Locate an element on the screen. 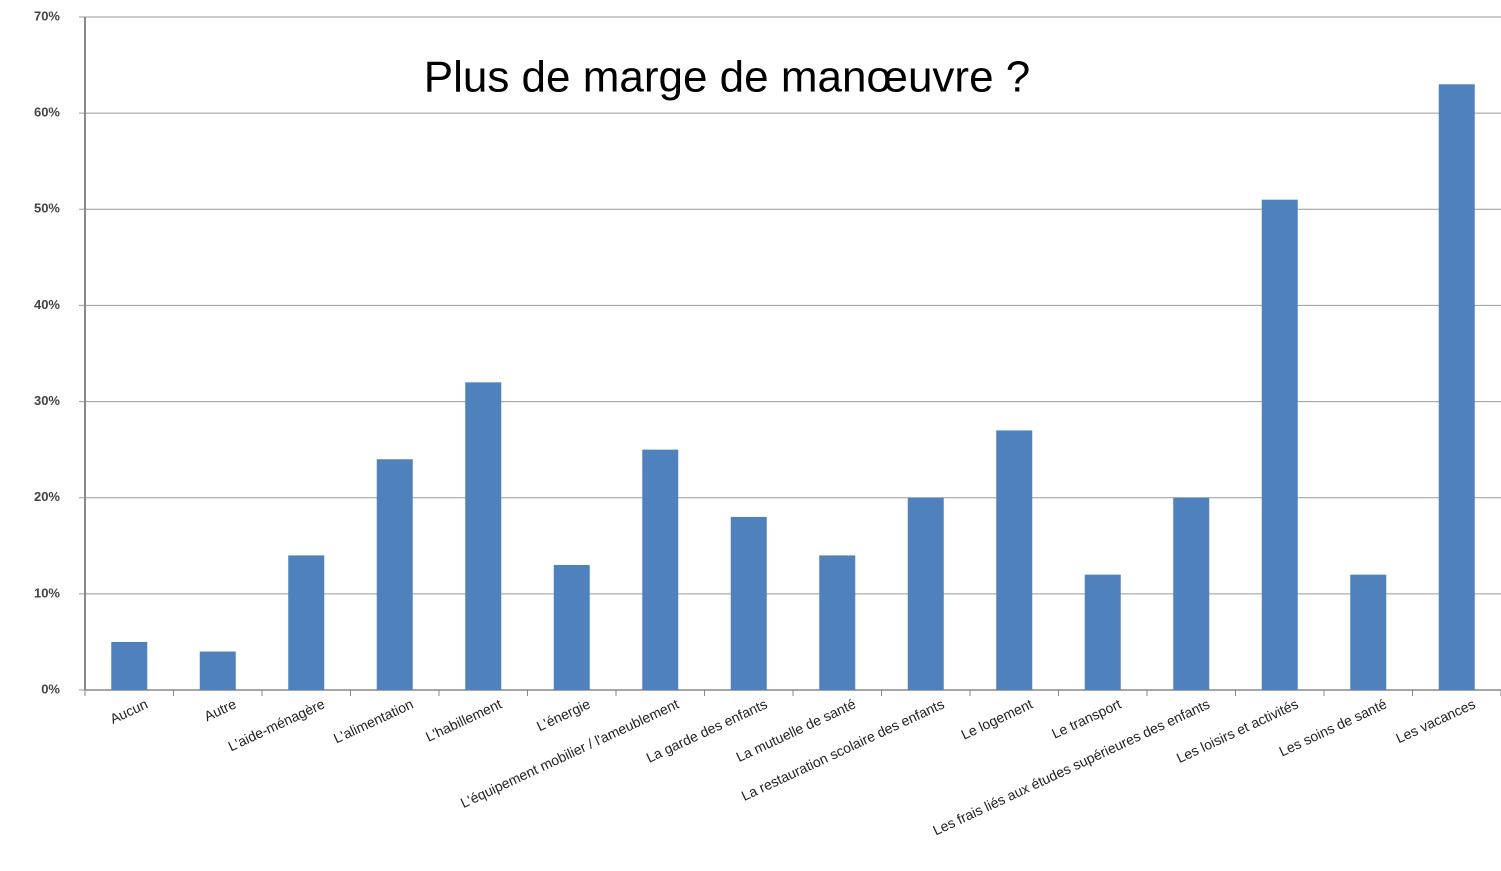  x-tick-label: Le logement is located at coordinates (996, 719).